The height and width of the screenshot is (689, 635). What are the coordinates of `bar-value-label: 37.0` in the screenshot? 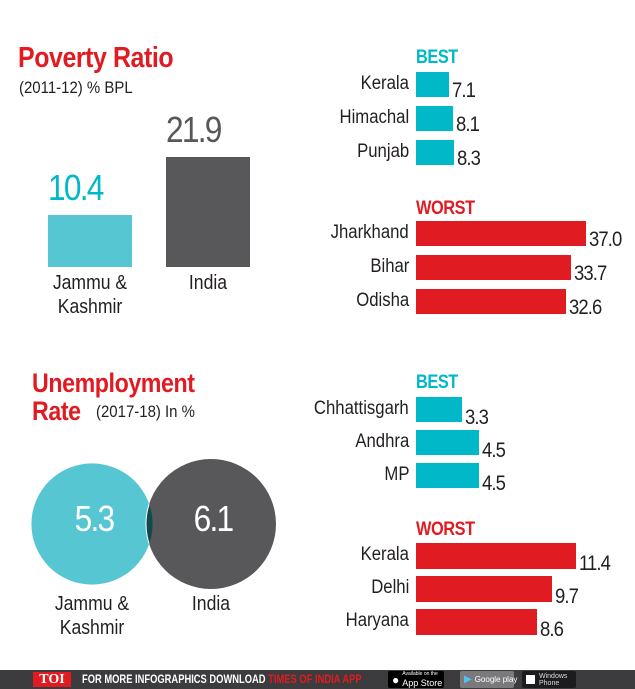 It's located at (605, 239).